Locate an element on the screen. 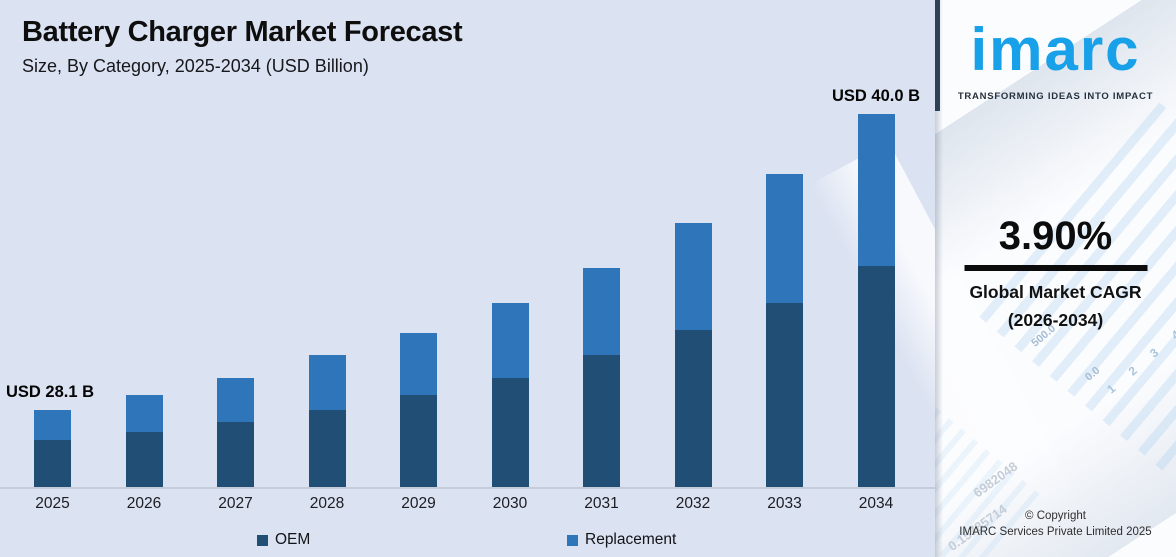  oem-segment-2029 is located at coordinates (418, 441).